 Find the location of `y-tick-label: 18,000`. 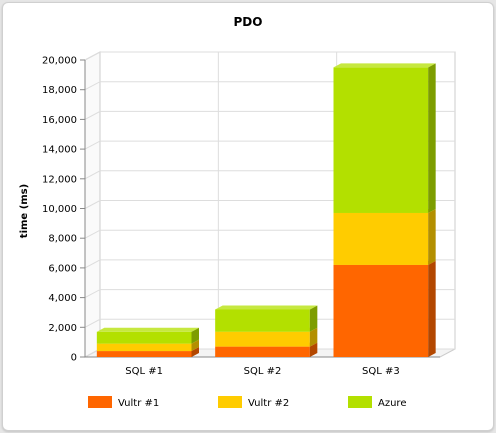

y-tick-label: 18,000 is located at coordinates (59, 90).